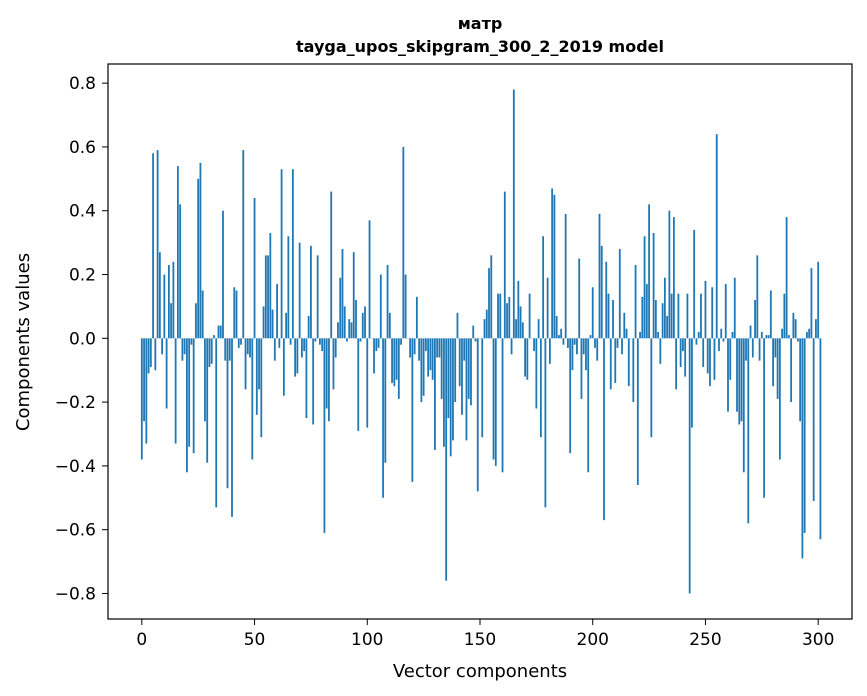  Describe the element at coordinates (480, 23) in the screenshot. I see `chart-title: матр` at that location.